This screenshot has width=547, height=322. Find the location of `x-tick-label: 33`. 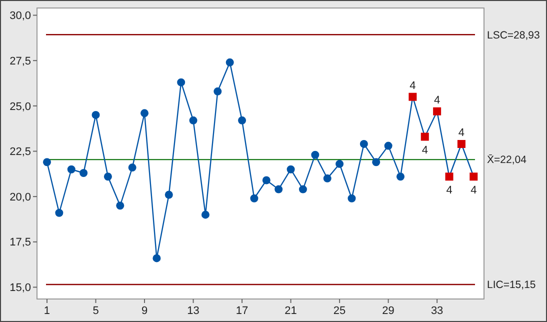

x-tick-label: 33 is located at coordinates (437, 311).